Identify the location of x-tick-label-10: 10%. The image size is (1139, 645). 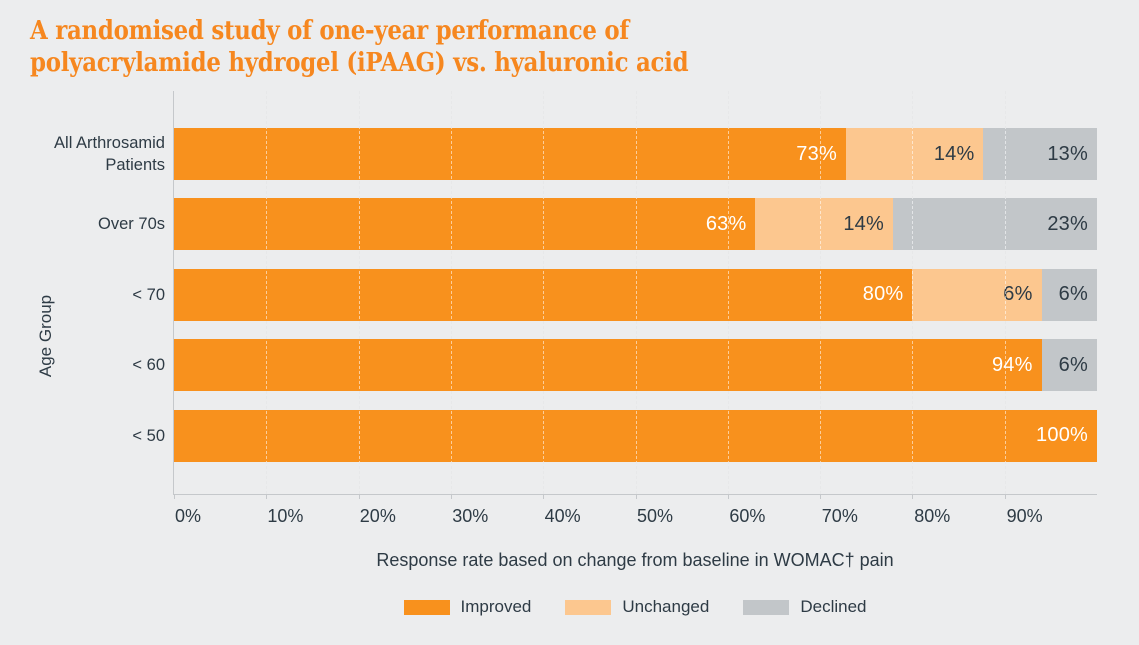
(285, 516).